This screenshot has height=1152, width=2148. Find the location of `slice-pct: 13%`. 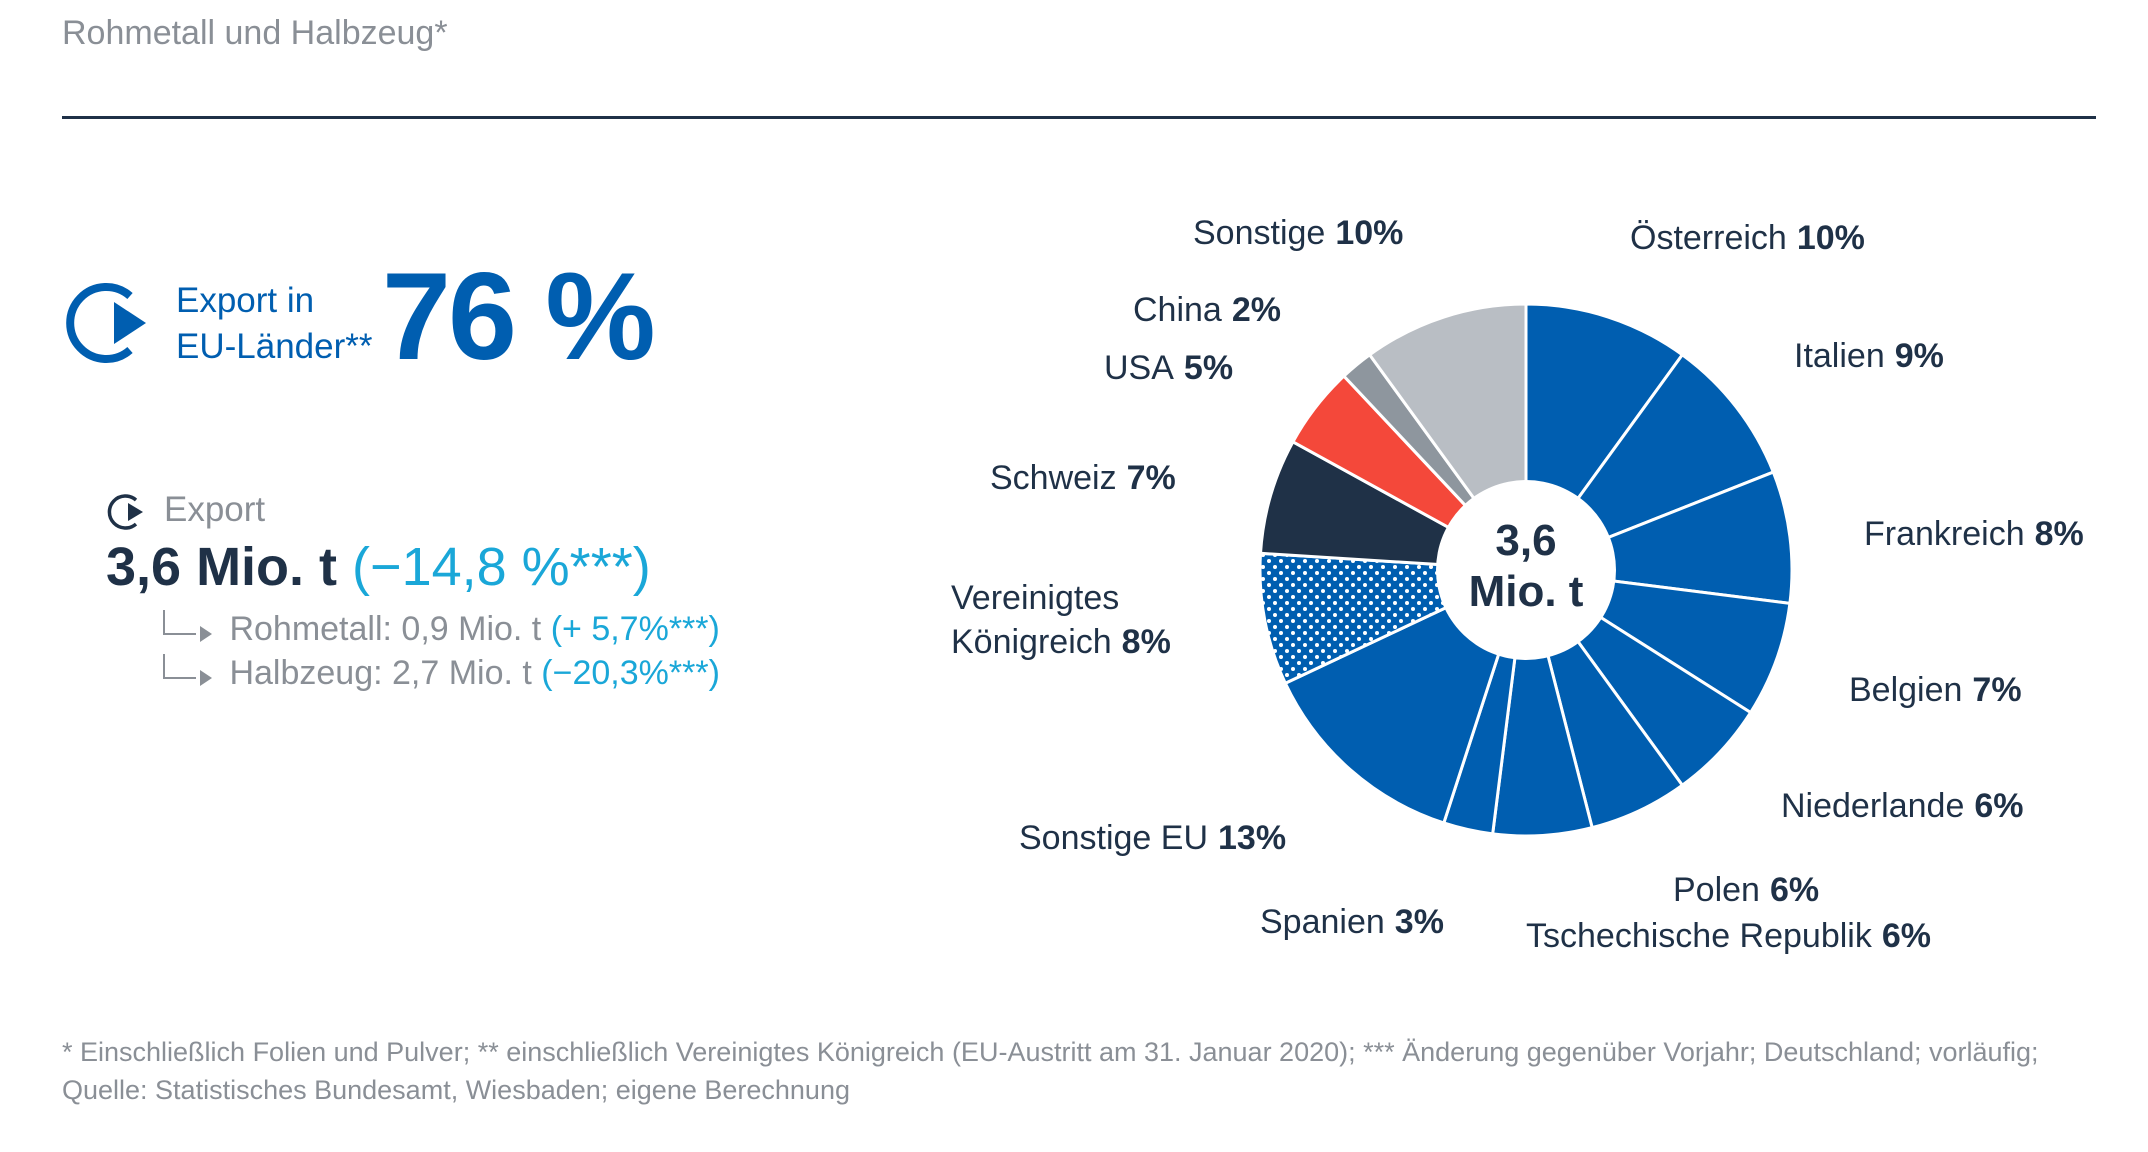

slice-pct: 13% is located at coordinates (1252, 838).